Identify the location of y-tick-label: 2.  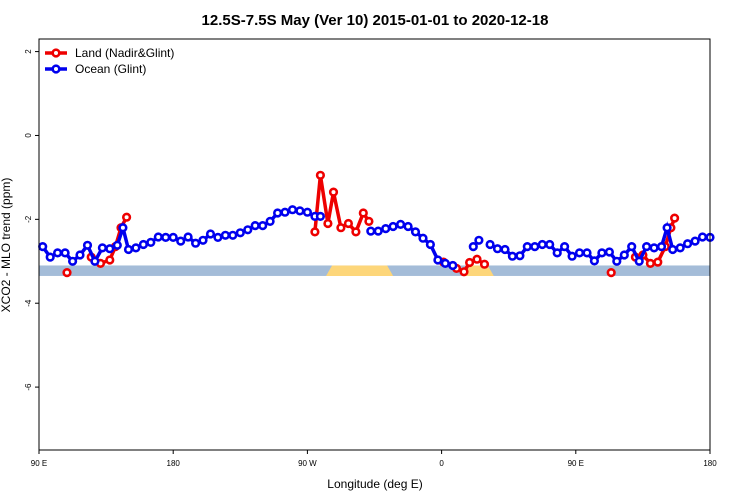
(28, 51).